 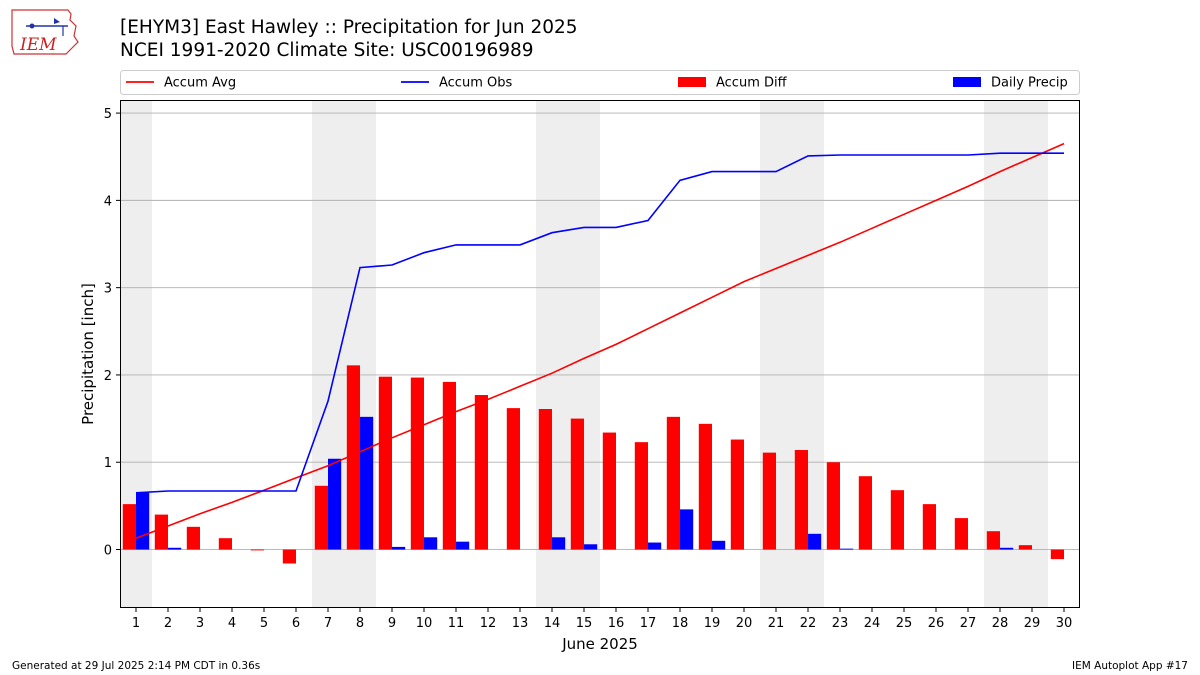 What do you see at coordinates (1032, 623) in the screenshot?
I see `xtick-label-29: 29` at bounding box center [1032, 623].